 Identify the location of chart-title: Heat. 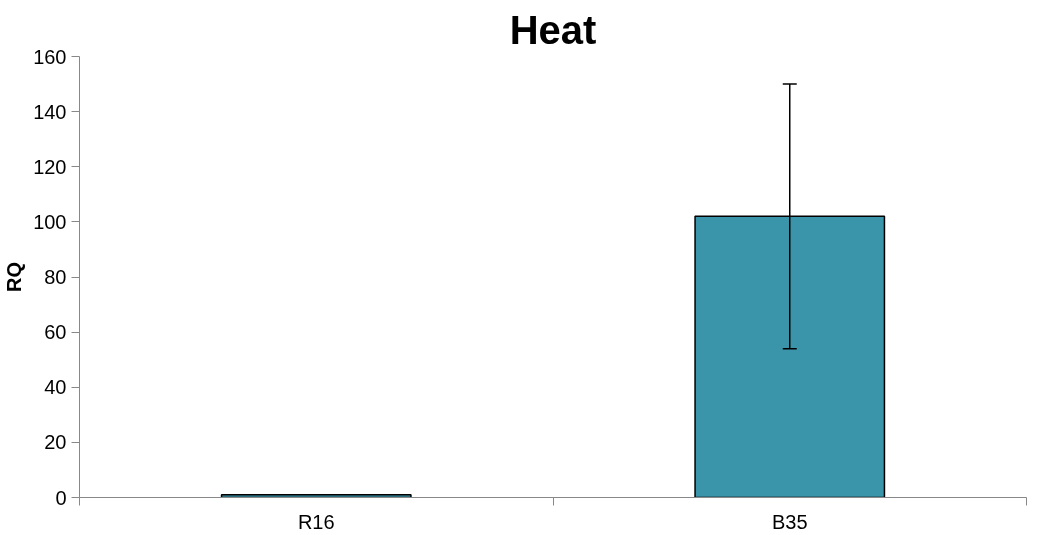
(553, 29).